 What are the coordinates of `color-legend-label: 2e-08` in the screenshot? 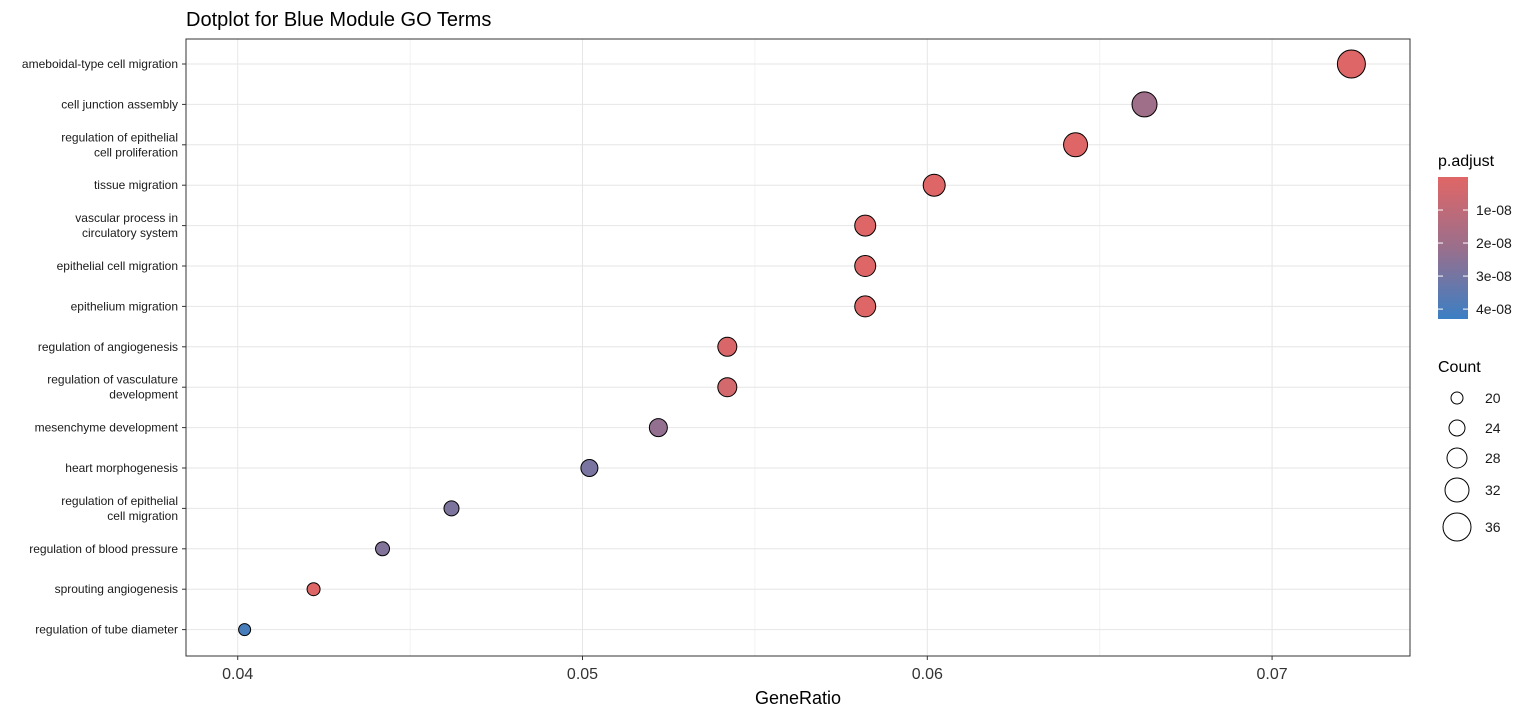 It's located at (1494, 243).